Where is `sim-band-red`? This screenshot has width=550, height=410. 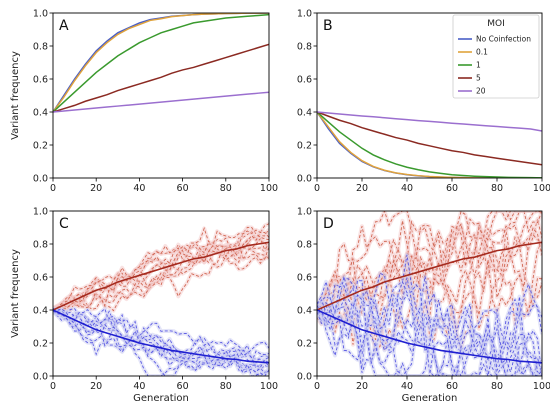 sim-band-red is located at coordinates (429, 260).